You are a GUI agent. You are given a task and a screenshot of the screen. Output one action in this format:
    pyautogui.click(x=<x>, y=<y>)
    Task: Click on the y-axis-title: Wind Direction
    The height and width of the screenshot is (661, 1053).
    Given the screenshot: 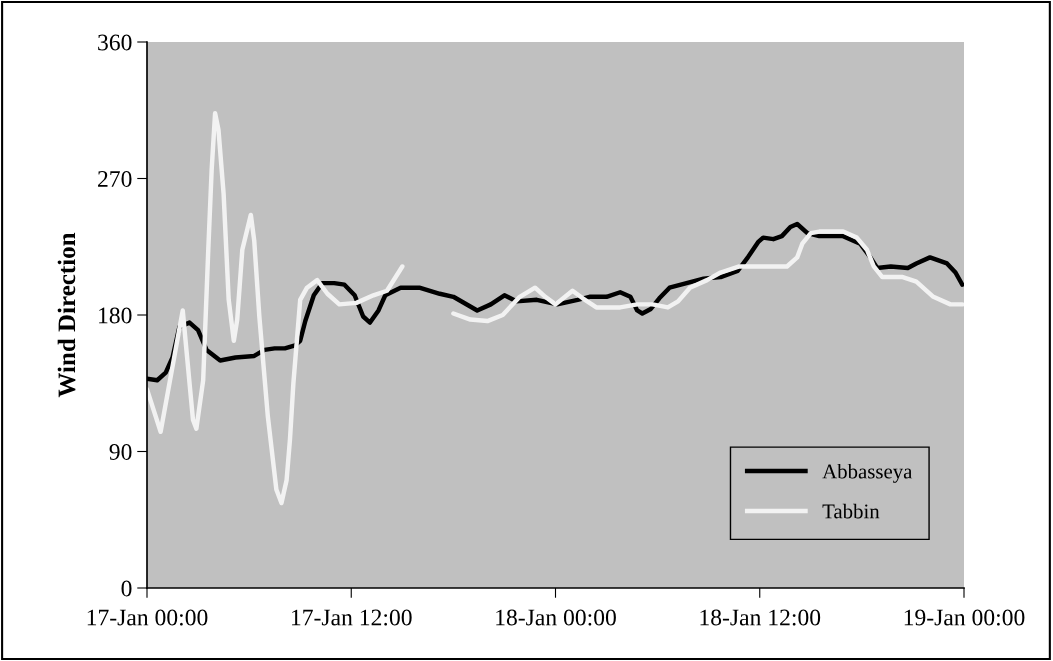 What is the action you would take?
    pyautogui.click(x=66, y=315)
    